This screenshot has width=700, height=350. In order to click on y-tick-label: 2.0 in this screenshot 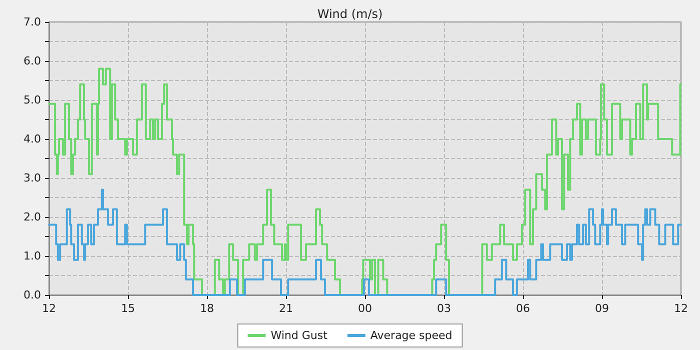, I will do `click(32, 217)`.